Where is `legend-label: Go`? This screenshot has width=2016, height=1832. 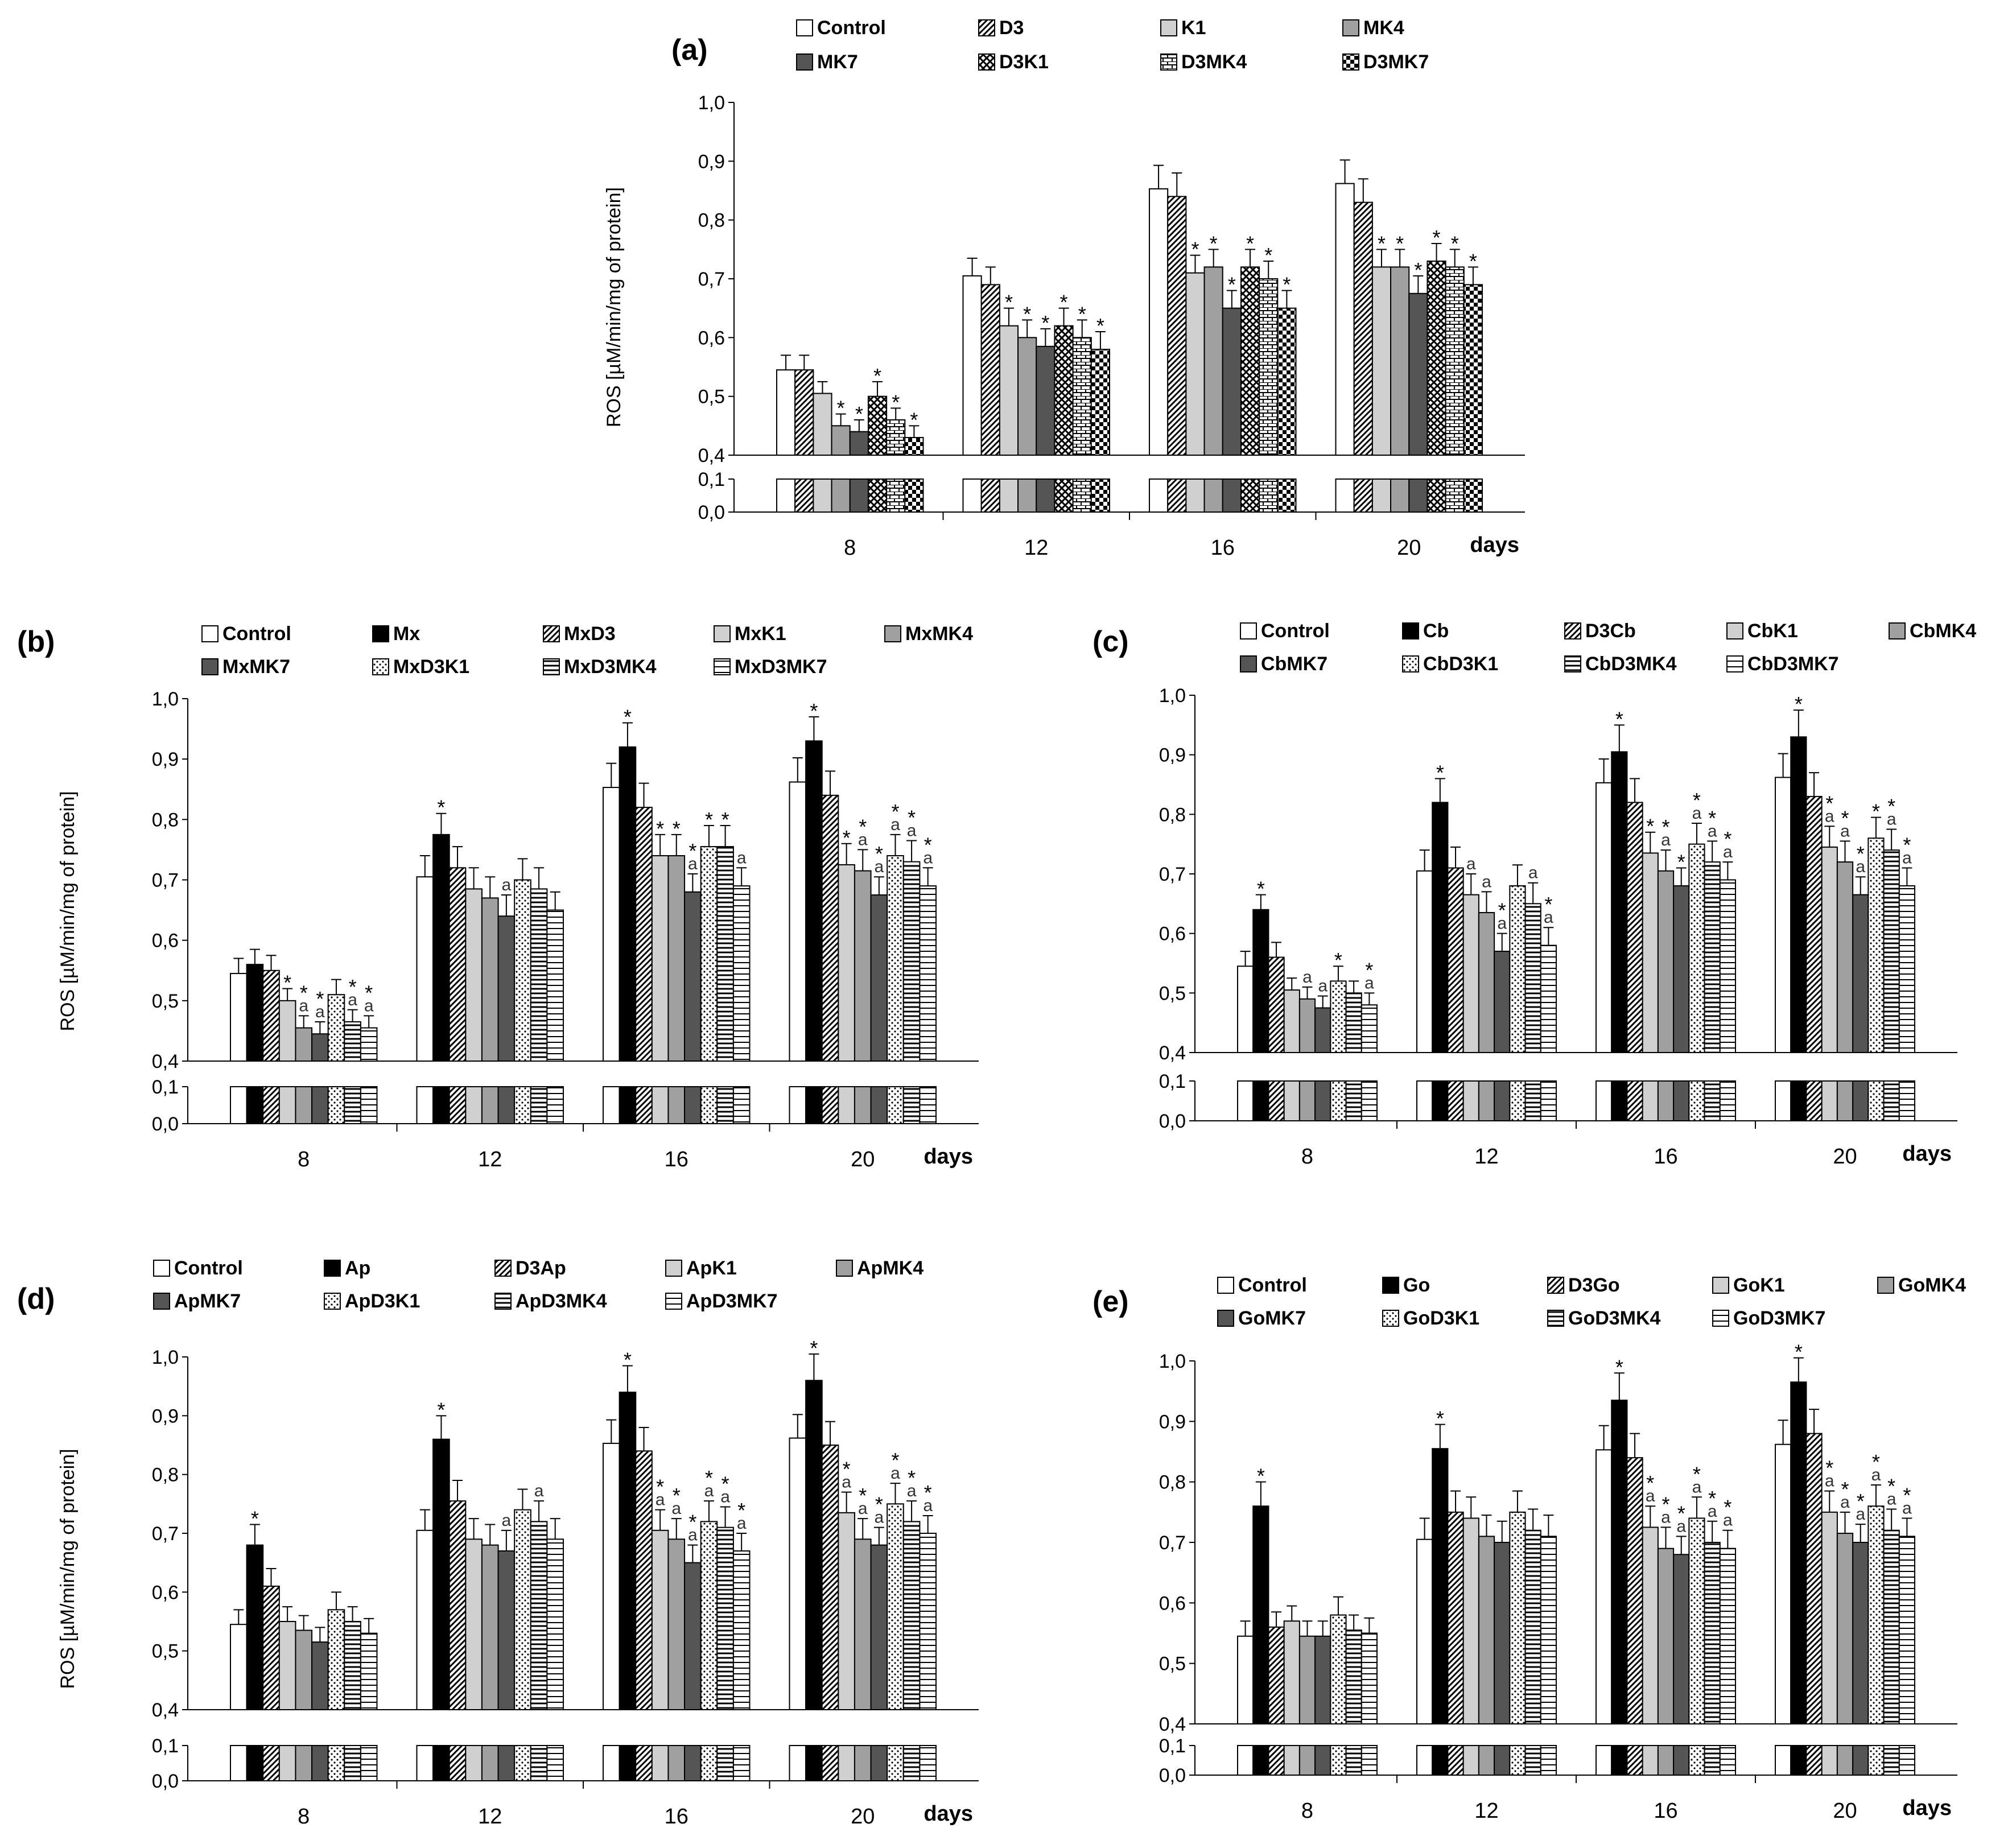
legend-label: Go is located at coordinates (1417, 1285).